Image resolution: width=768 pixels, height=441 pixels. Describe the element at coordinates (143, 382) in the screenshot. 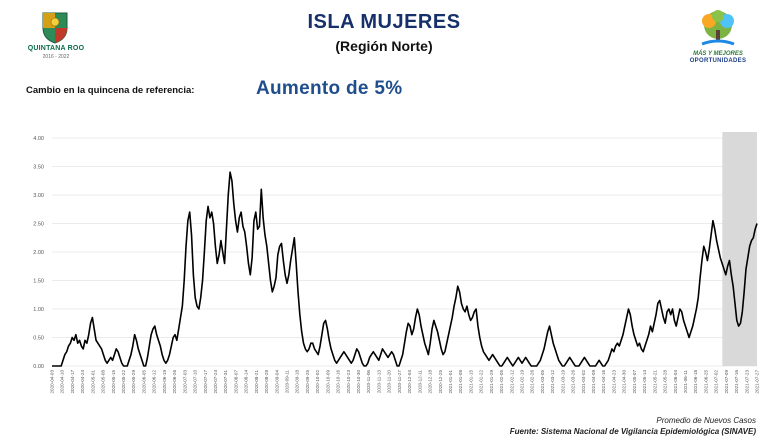

I see `x-tick-label: 2020-06-05` at that location.